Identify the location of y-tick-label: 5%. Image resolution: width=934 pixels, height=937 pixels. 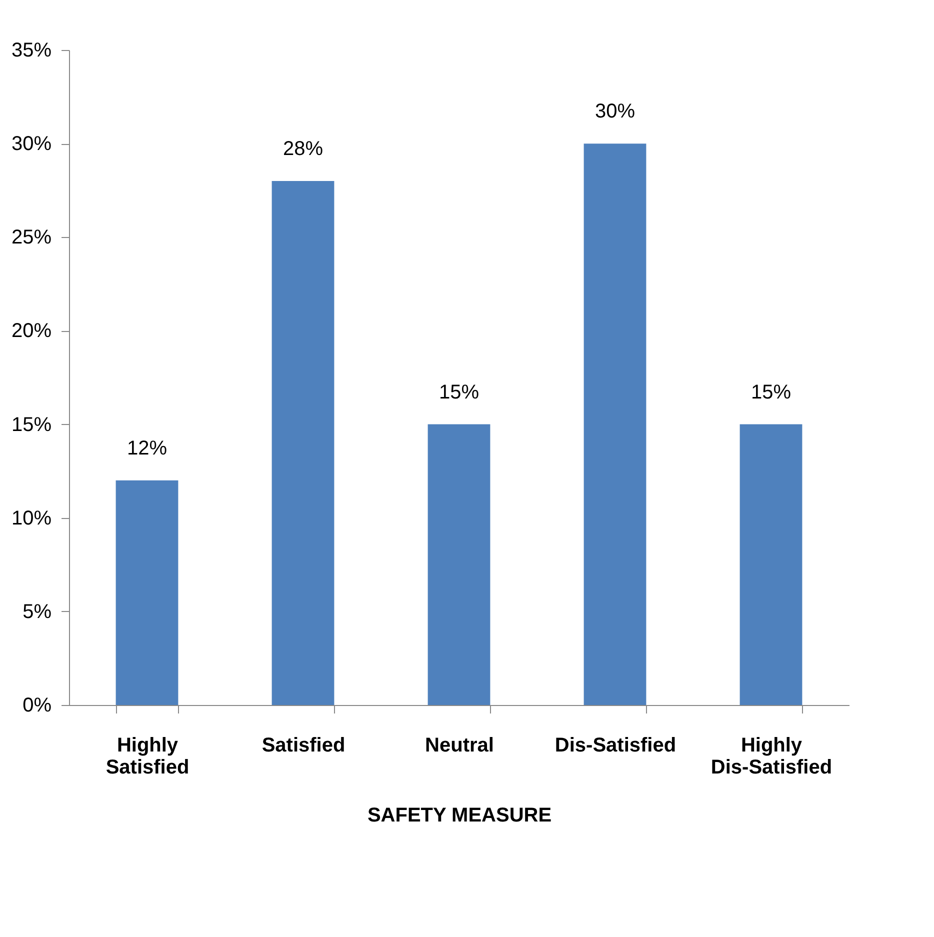
(37, 611).